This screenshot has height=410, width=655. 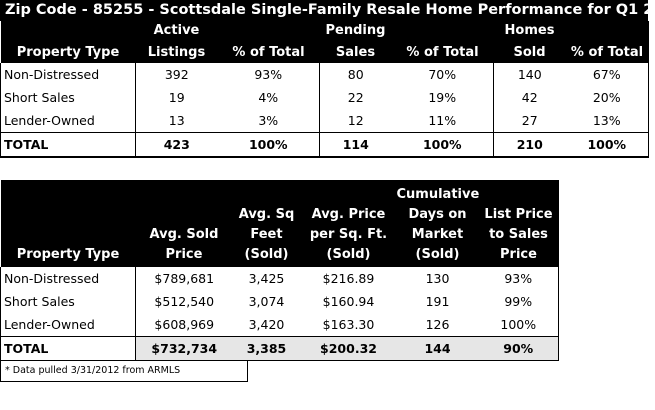 I want to click on table-cell: 191, so click(x=437, y=301).